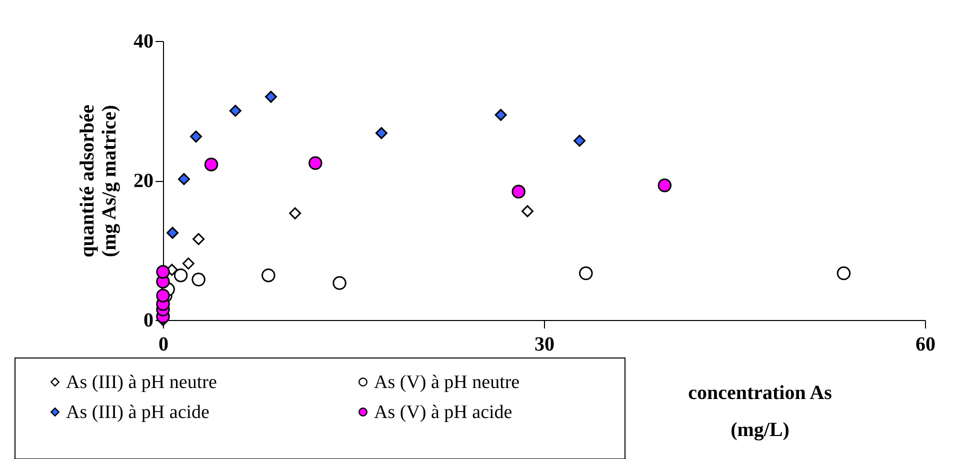 The width and height of the screenshot is (953, 459). What do you see at coordinates (447, 382) in the screenshot?
I see `legend-label: As (V) à pH neutre` at bounding box center [447, 382].